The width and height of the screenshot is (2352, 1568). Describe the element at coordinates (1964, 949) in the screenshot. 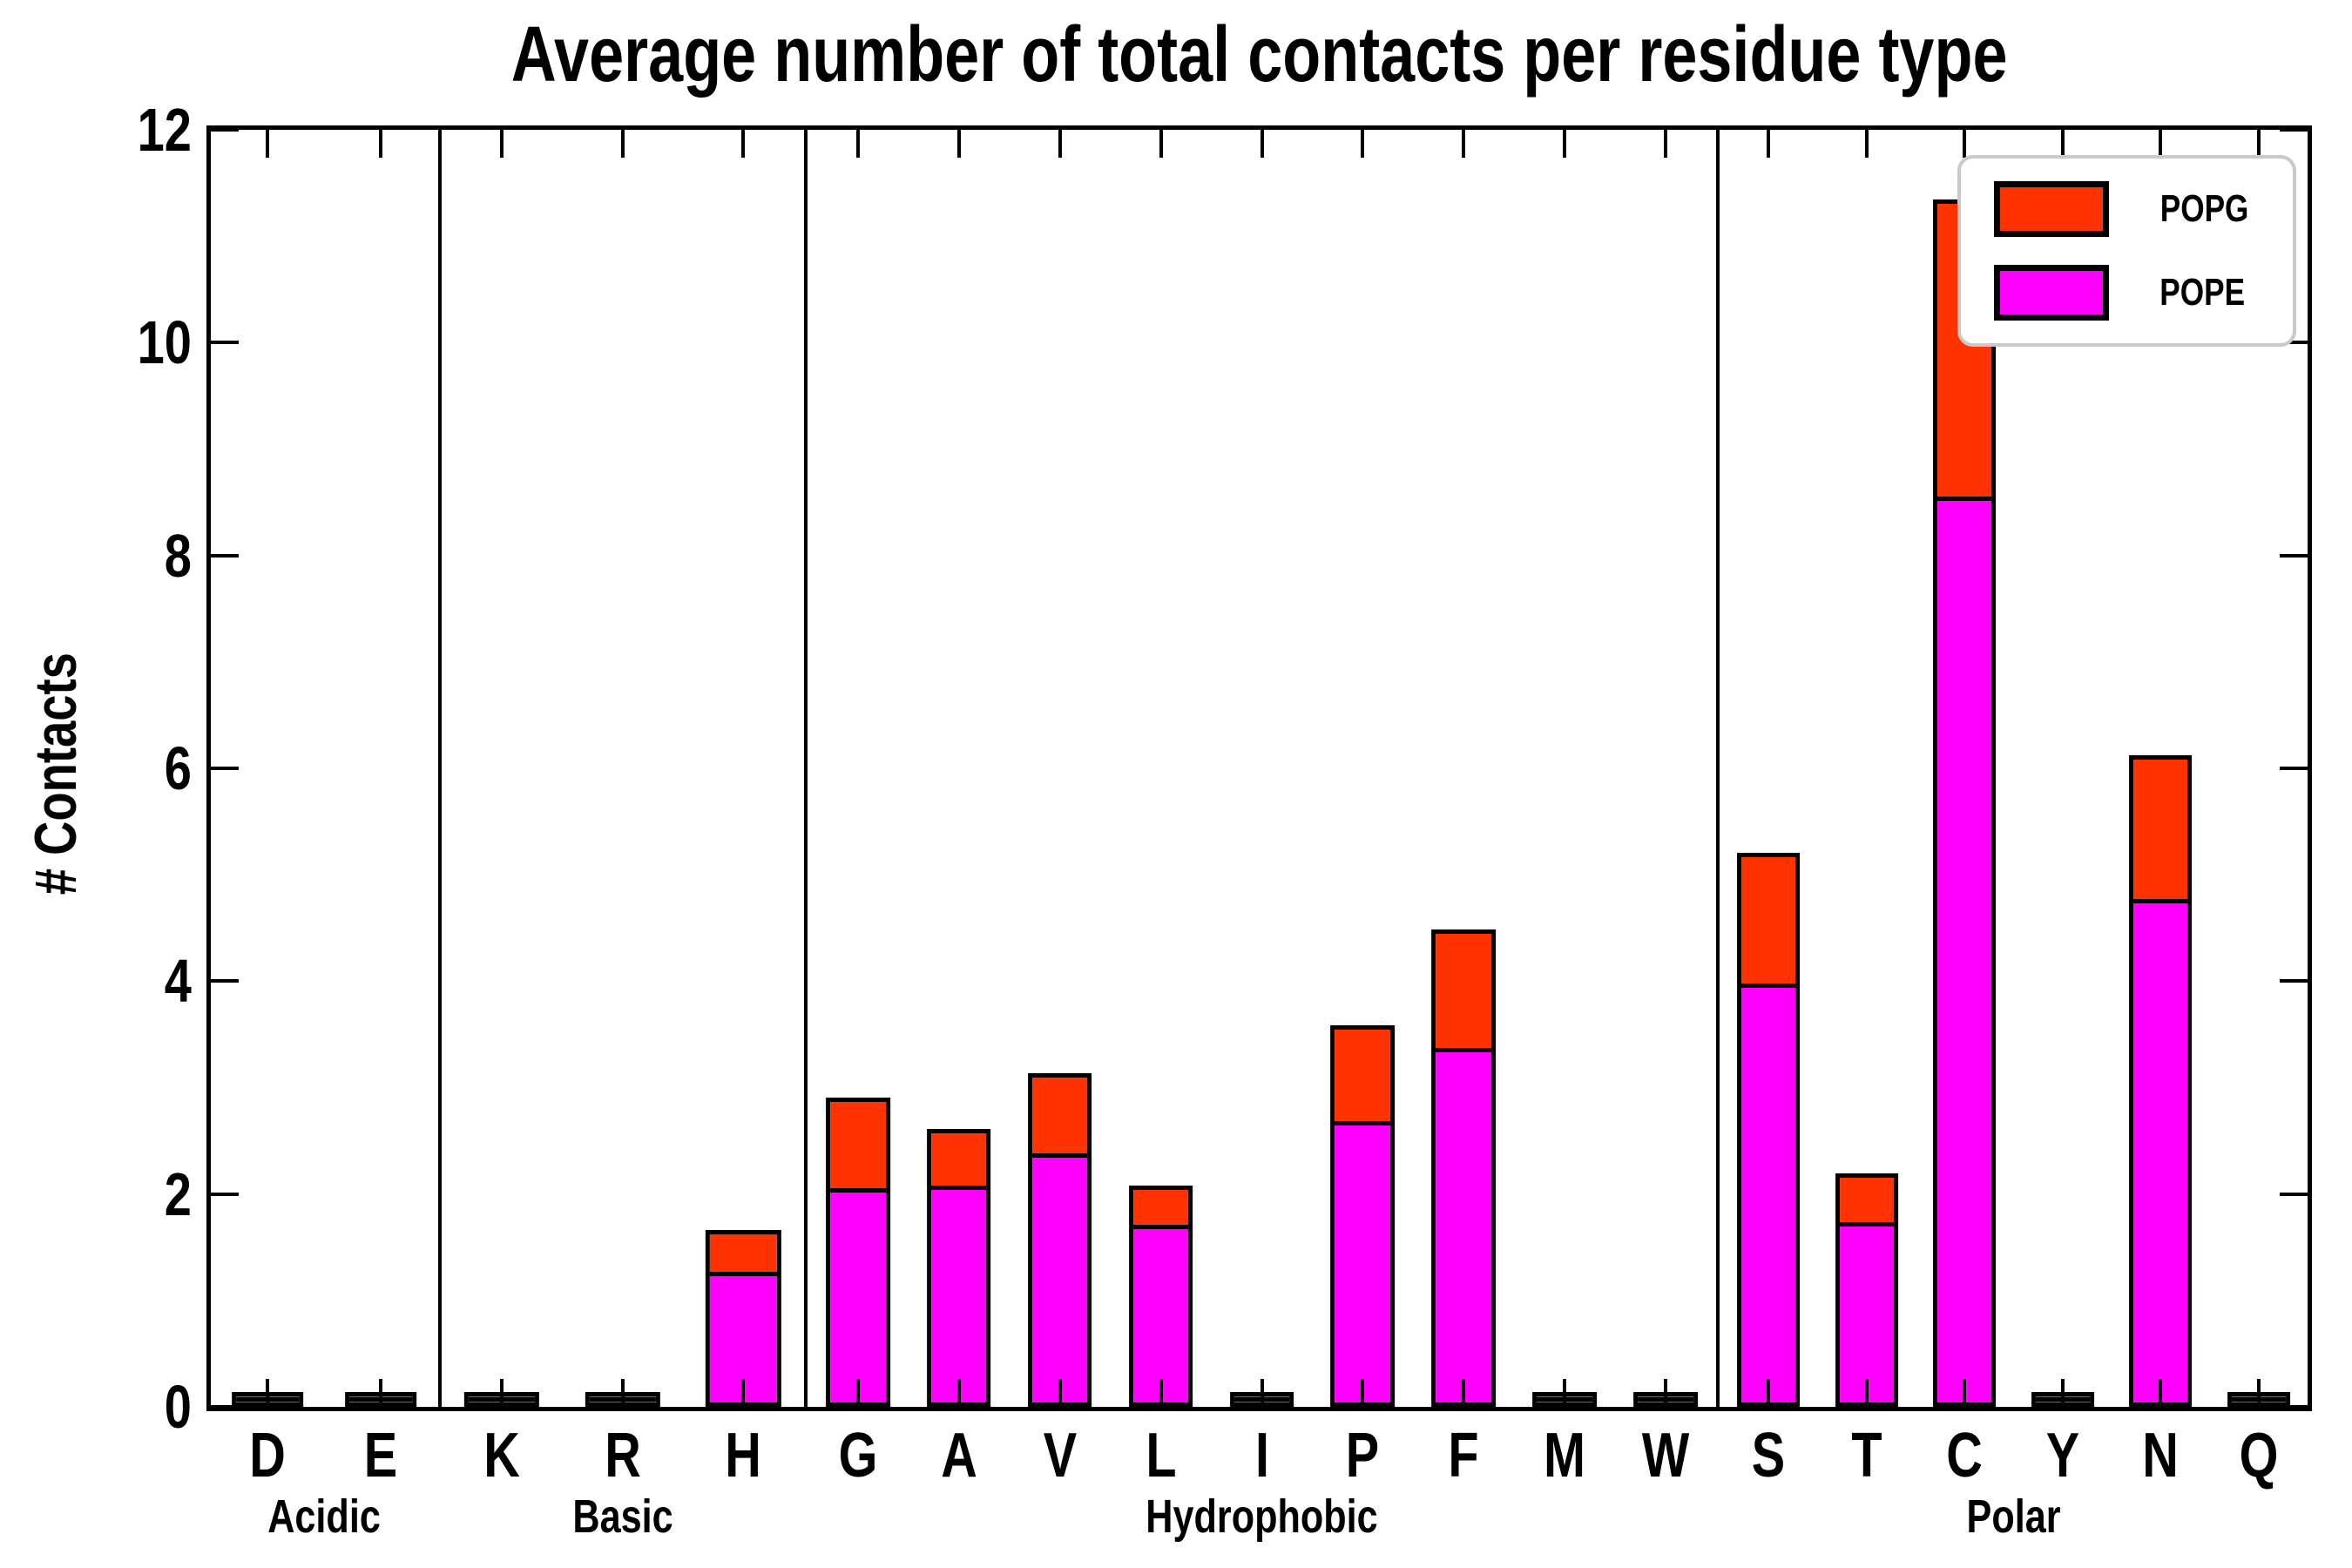

I see `bar-C-pope-segment` at that location.